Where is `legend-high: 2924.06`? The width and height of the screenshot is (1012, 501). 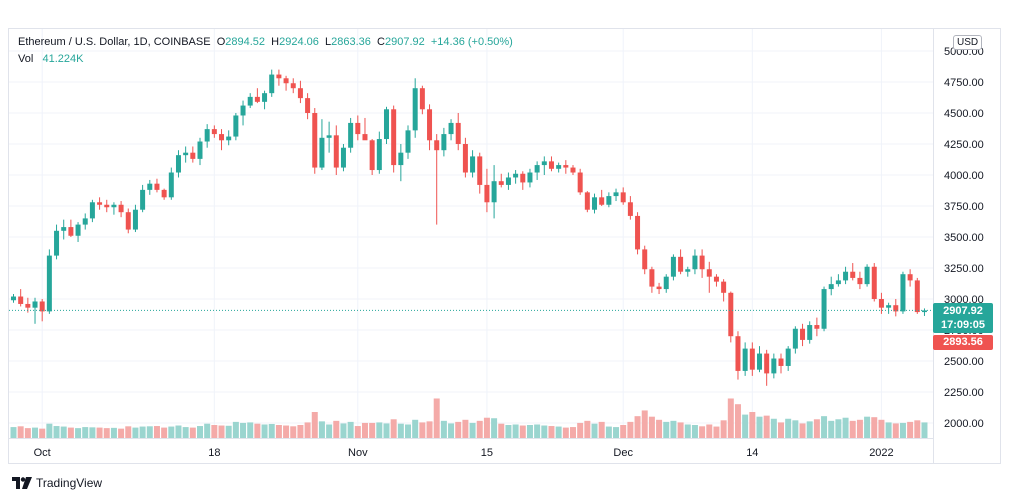
legend-high: 2924.06 is located at coordinates (299, 42).